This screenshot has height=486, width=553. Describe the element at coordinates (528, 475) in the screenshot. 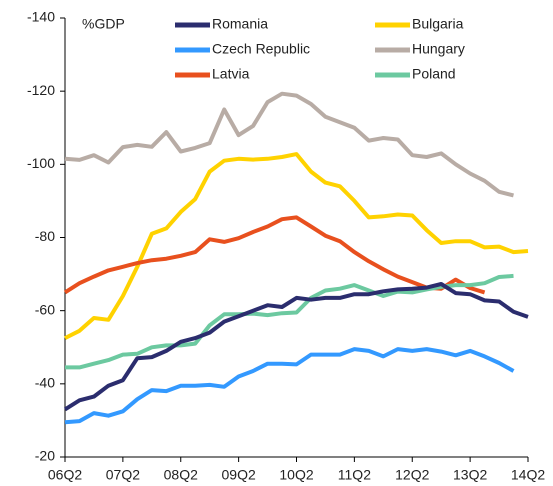

I see `x-tick-label: 14Q2` at that location.